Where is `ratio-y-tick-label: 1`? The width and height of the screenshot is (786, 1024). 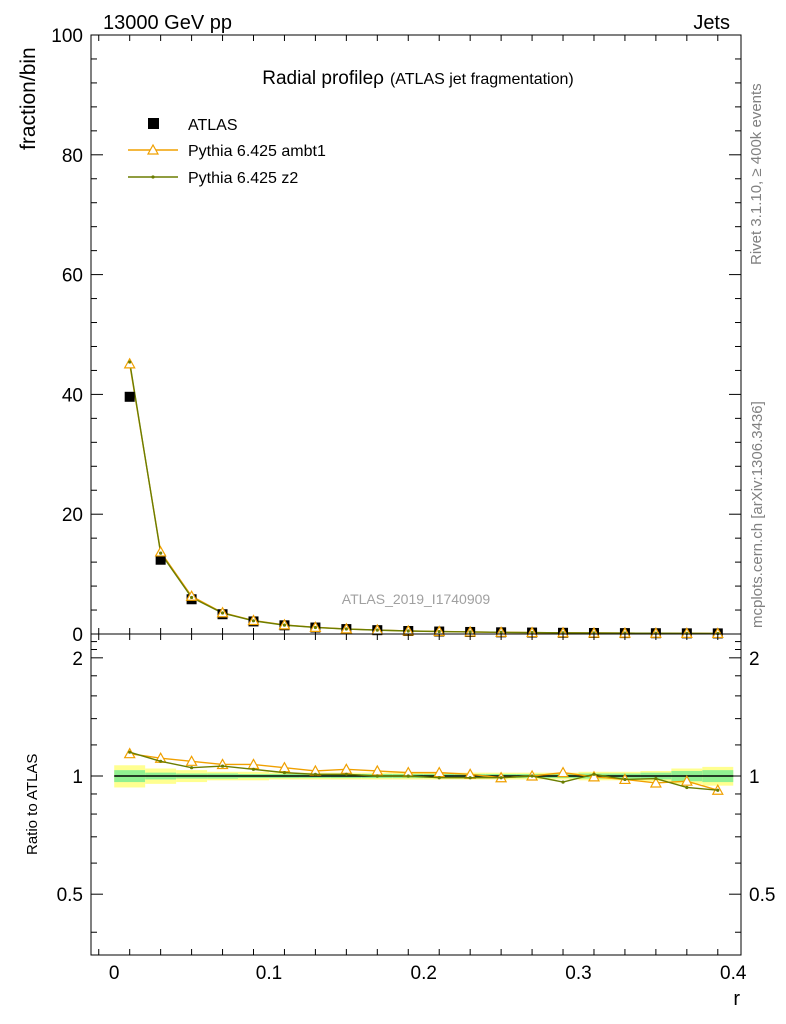 ratio-y-tick-label: 1 is located at coordinates (77, 777).